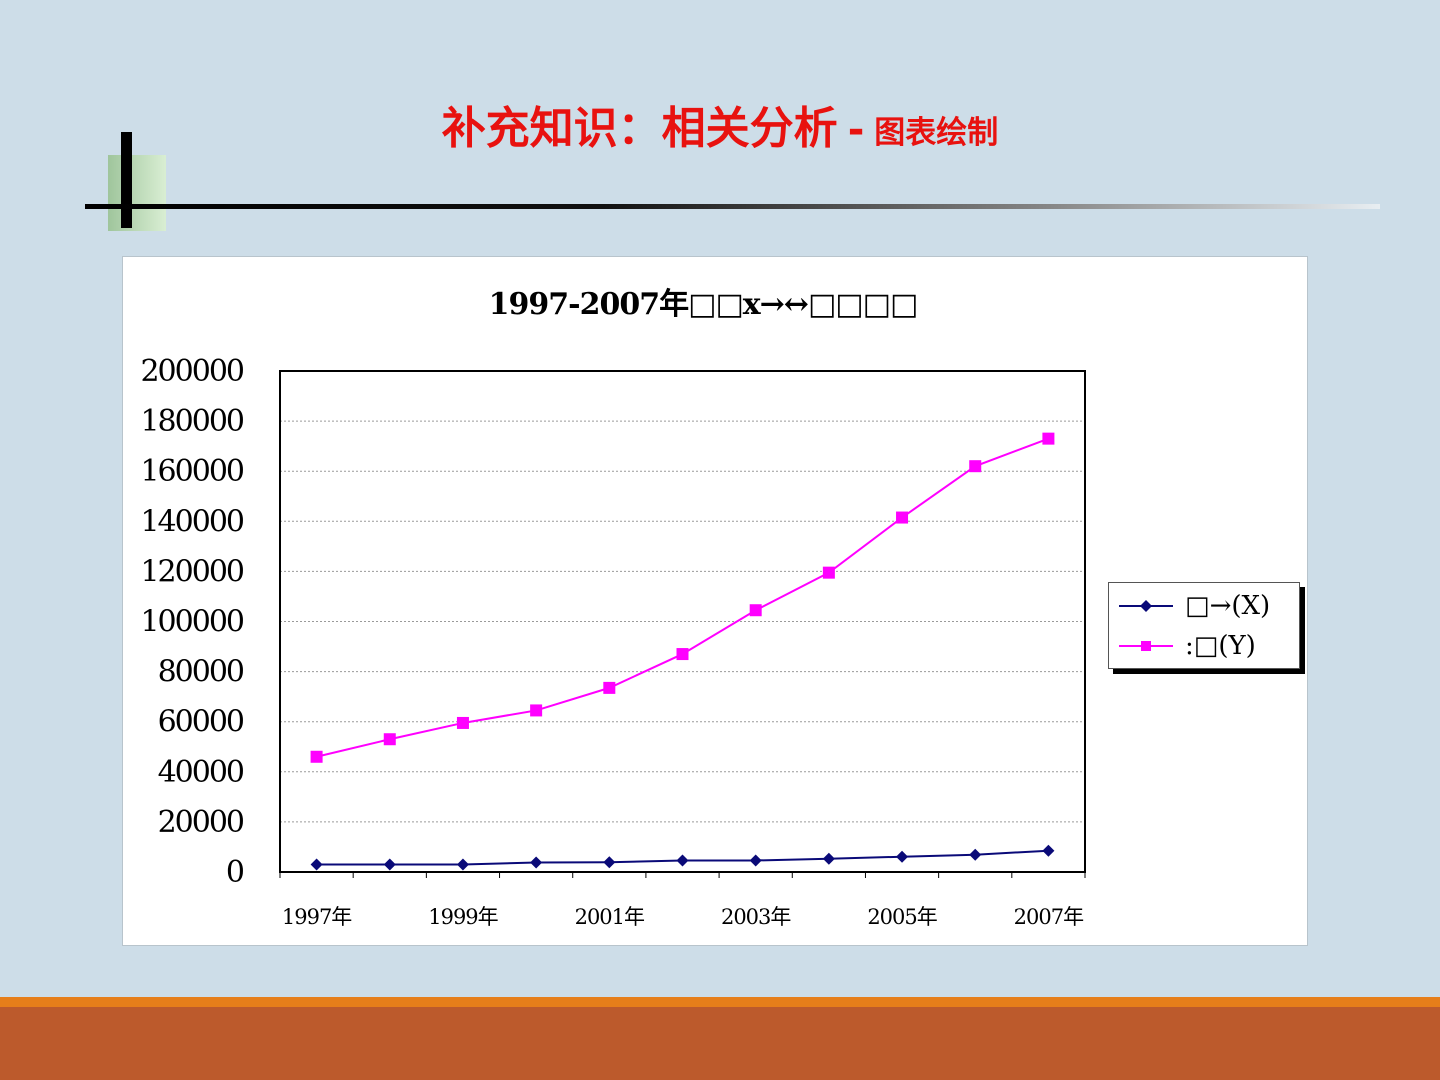 This screenshot has width=1440, height=1080. I want to click on slide-title-main: 补充知识：相关分析, so click(639, 128).